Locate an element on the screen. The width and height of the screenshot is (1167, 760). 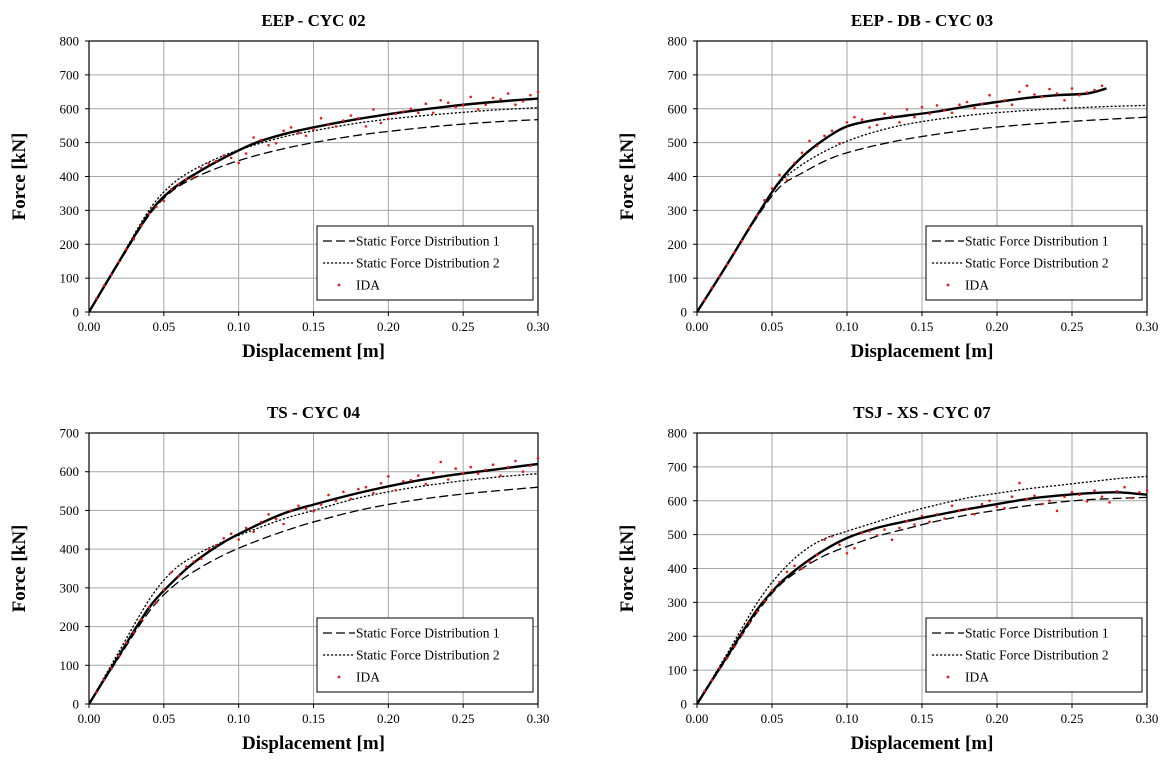
chart-title: EEP - DB - CYC 03 is located at coordinates (922, 20).